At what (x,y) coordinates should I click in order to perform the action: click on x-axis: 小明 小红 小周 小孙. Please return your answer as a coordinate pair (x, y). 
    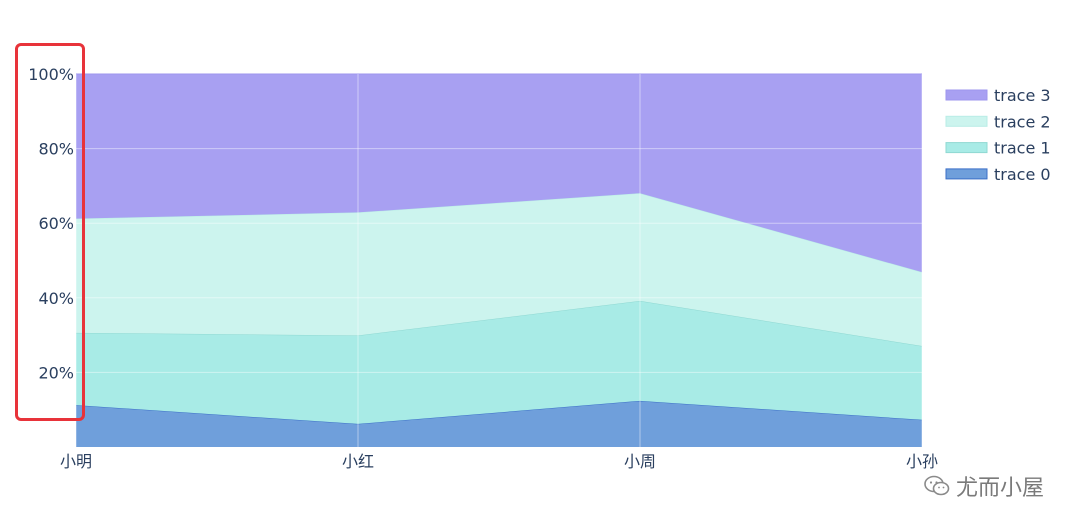
    Looking at the image, I should click on (499, 461).